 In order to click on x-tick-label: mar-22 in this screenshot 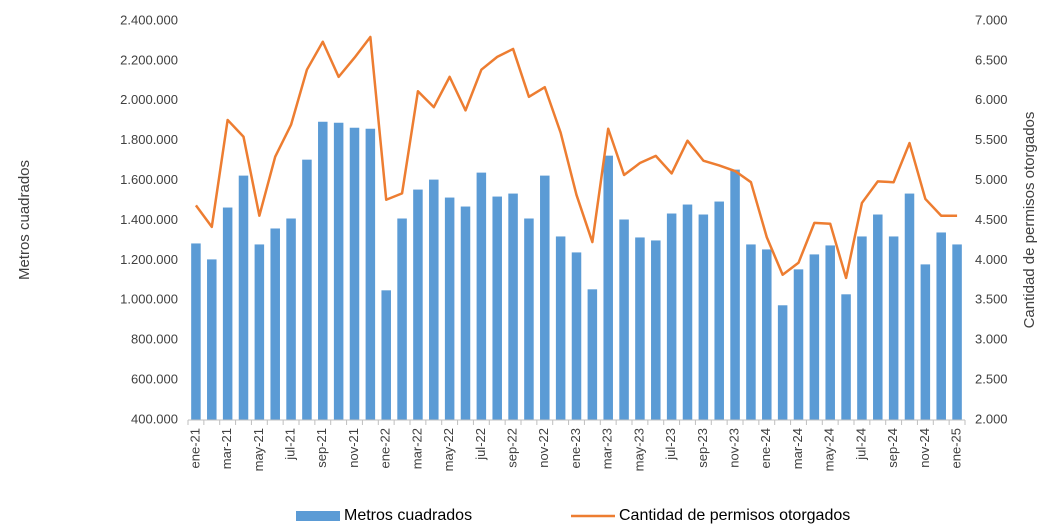, I will do `click(416, 448)`.